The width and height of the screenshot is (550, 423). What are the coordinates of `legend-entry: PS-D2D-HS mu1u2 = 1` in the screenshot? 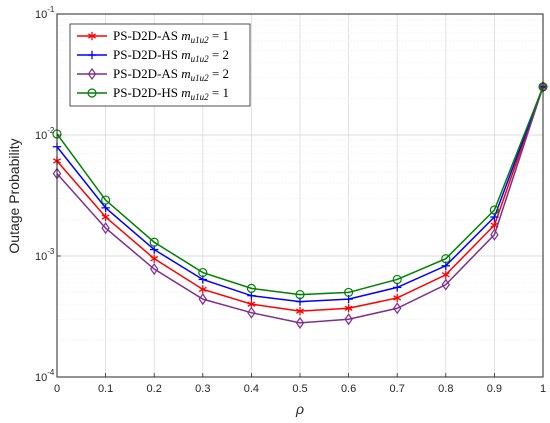 It's located at (171, 93).